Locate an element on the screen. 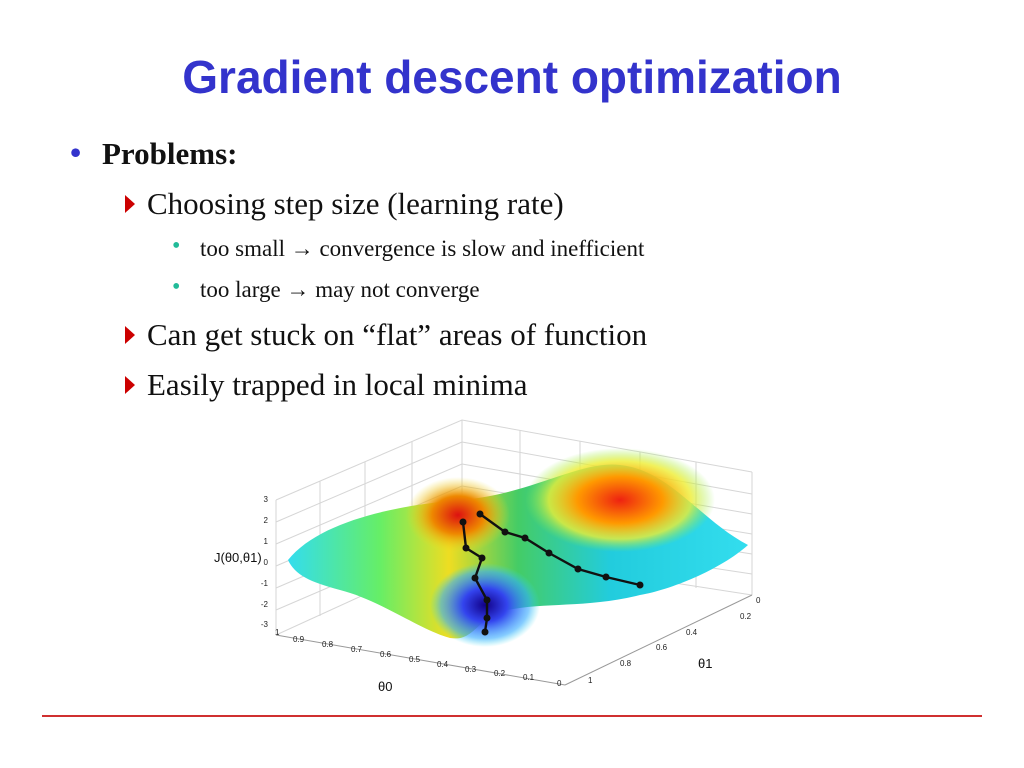 The height and width of the screenshot is (768, 1024). z-axis-label: J(θ0,θ1) is located at coordinates (238, 557).